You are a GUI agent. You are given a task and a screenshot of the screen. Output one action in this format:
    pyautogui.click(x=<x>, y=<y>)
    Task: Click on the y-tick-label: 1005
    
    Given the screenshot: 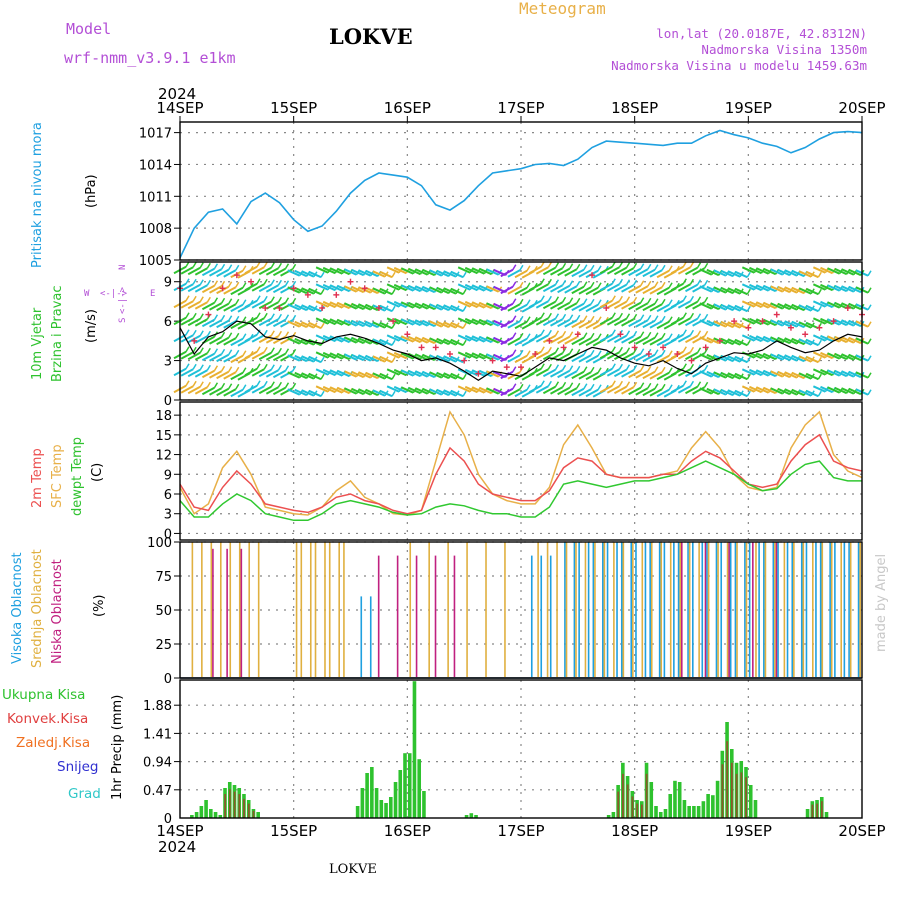 What is the action you would take?
    pyautogui.click(x=155, y=261)
    